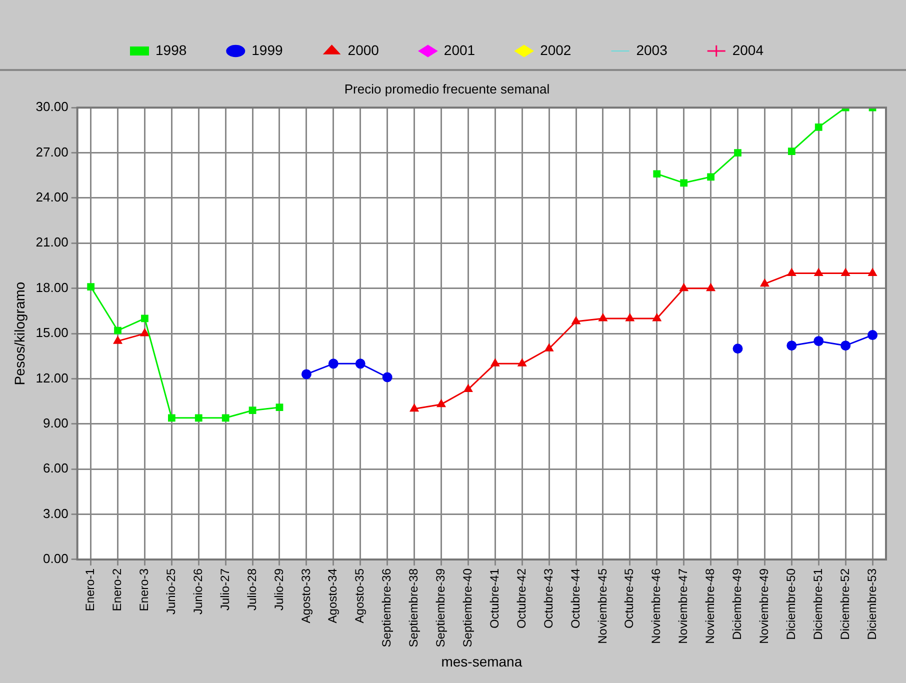 The height and width of the screenshot is (683, 906). What do you see at coordinates (737, 604) in the screenshot?
I see `x-tick-label: Diciembre-49` at bounding box center [737, 604].